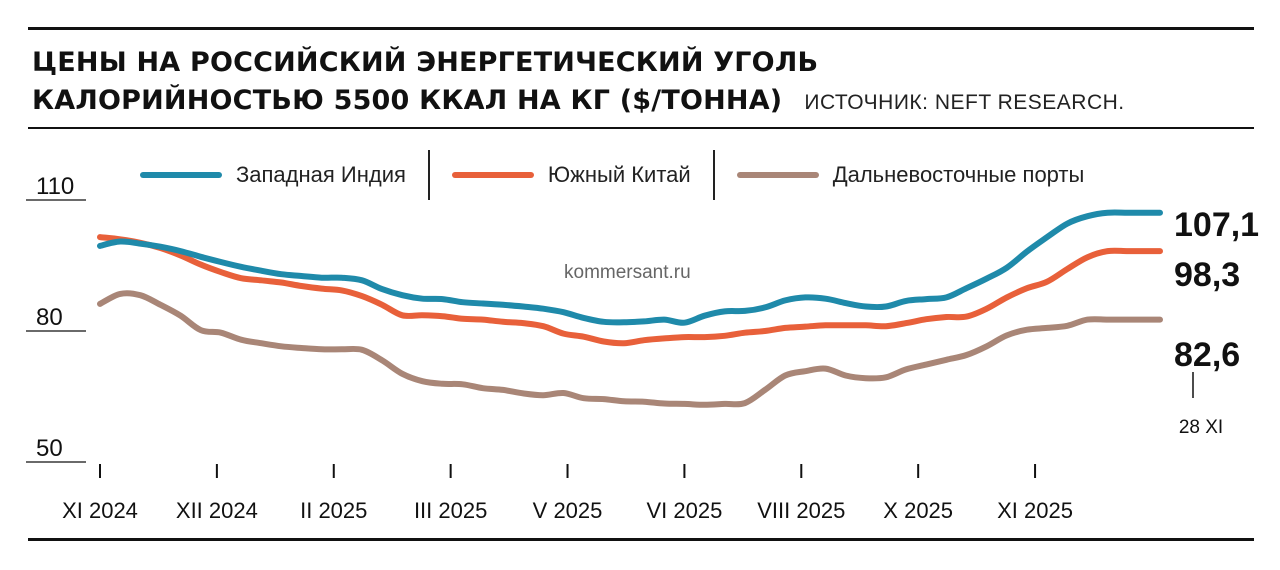  I want to click on watermark: kommersant.ru, so click(627, 272).